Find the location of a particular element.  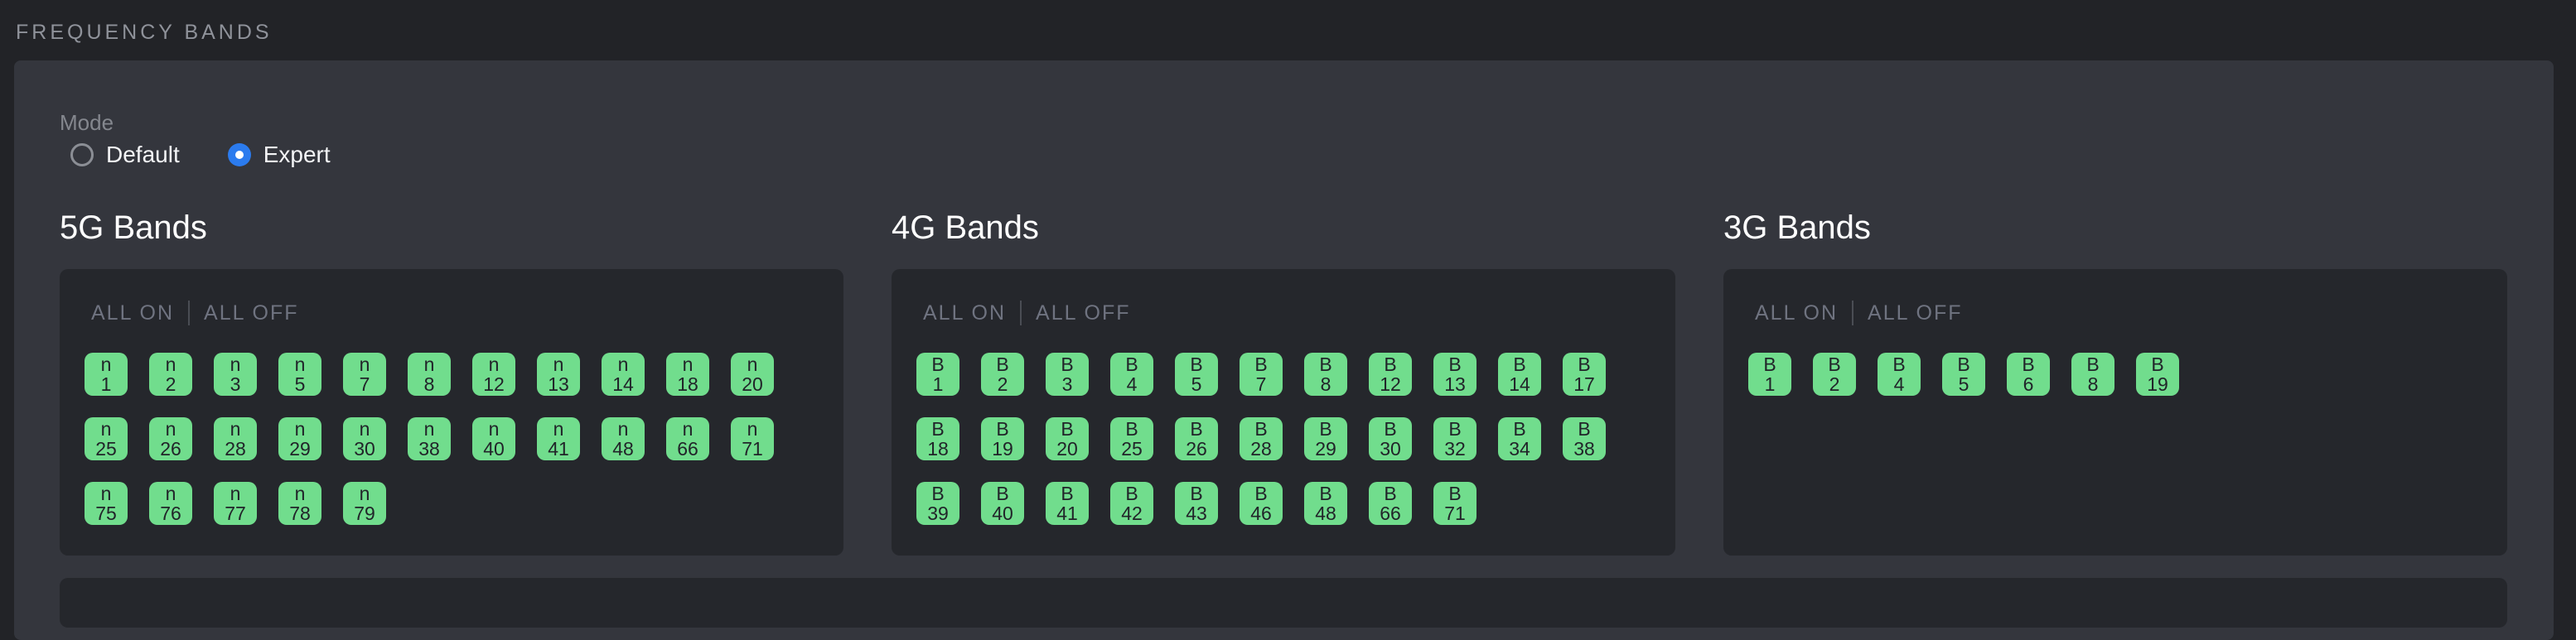

band-chip-B25: B 25 is located at coordinates (1131, 438).